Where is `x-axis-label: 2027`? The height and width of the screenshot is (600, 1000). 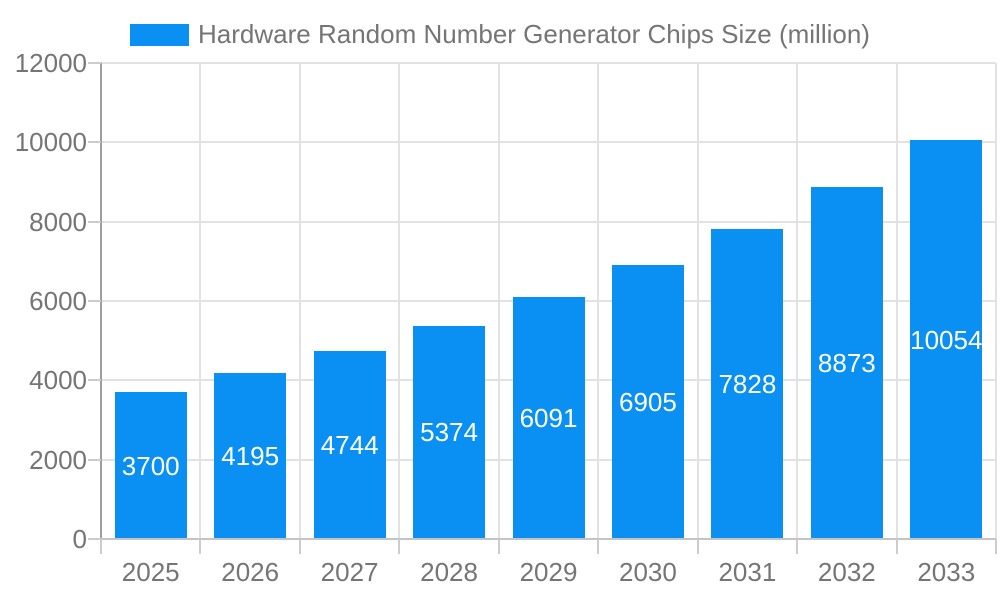 x-axis-label: 2027 is located at coordinates (349, 572).